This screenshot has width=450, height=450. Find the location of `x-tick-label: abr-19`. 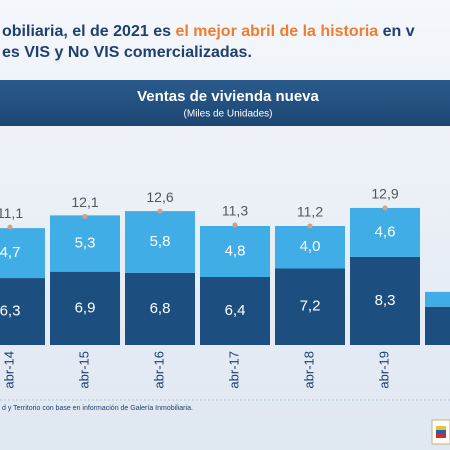

x-tick-label: abr-19 is located at coordinates (383, 370).